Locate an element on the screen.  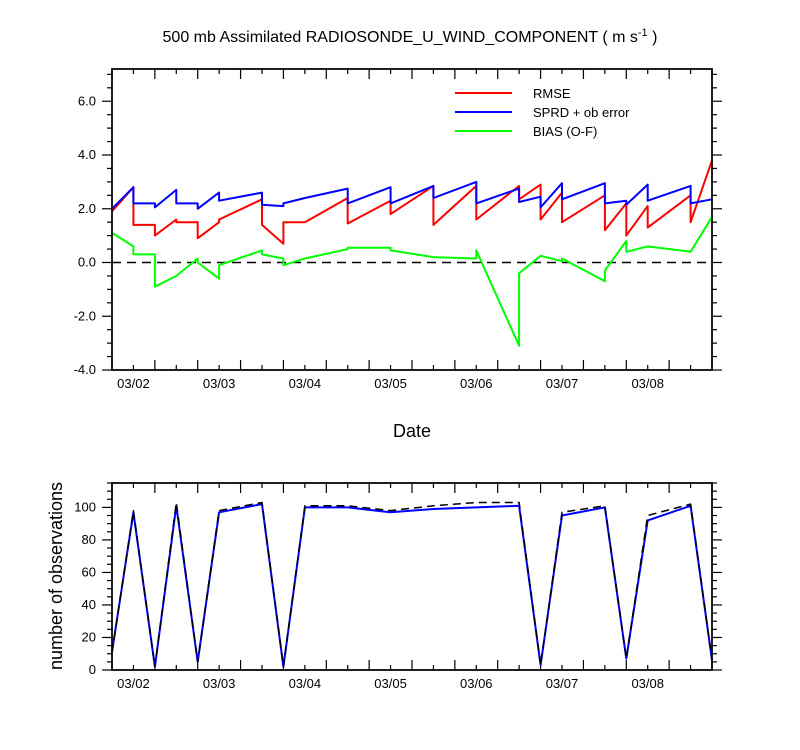
bottom-x-tick-label: 03/04 is located at coordinates (305, 683).